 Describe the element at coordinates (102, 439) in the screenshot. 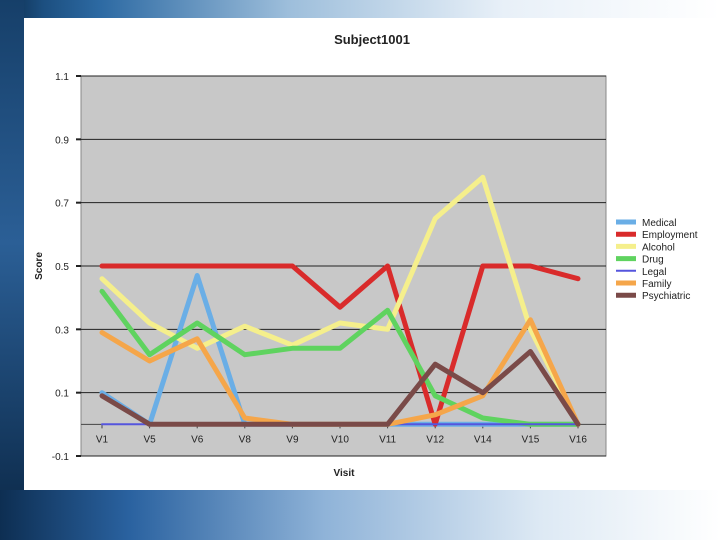

I see `x-tick-label: V1` at that location.